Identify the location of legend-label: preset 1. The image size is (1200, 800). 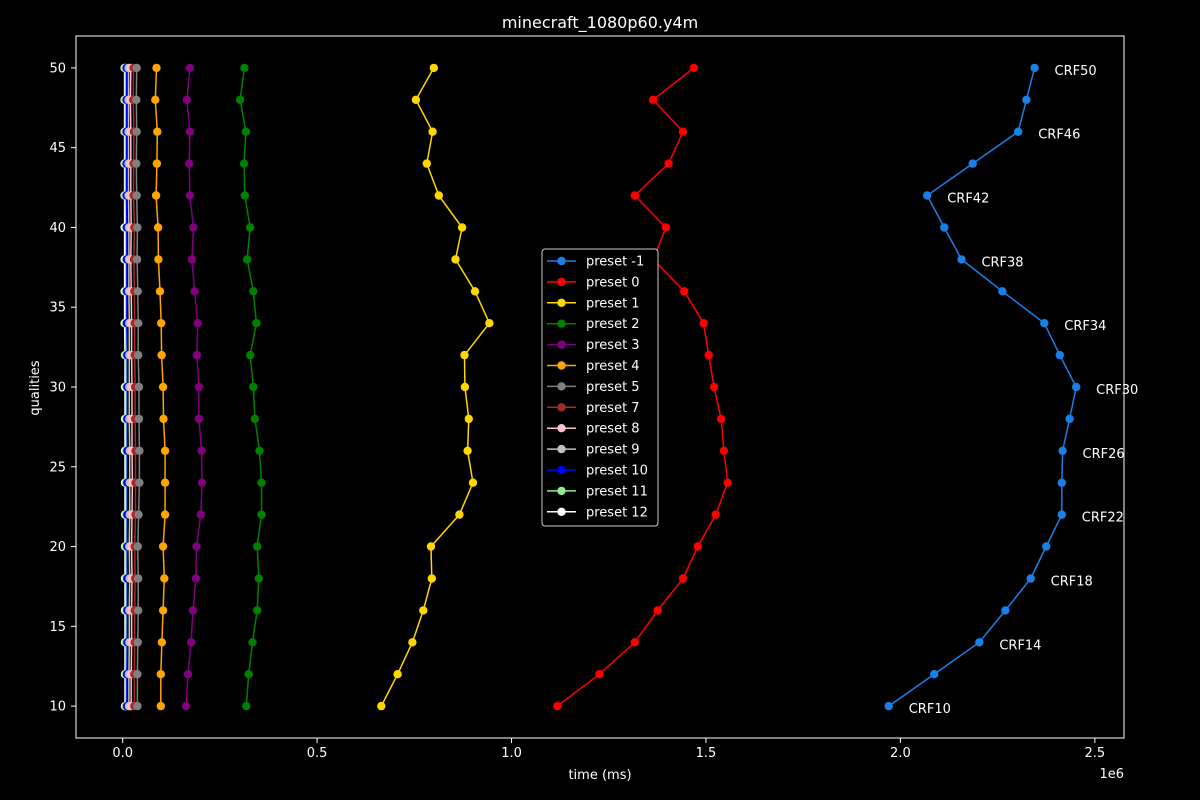
(613, 303).